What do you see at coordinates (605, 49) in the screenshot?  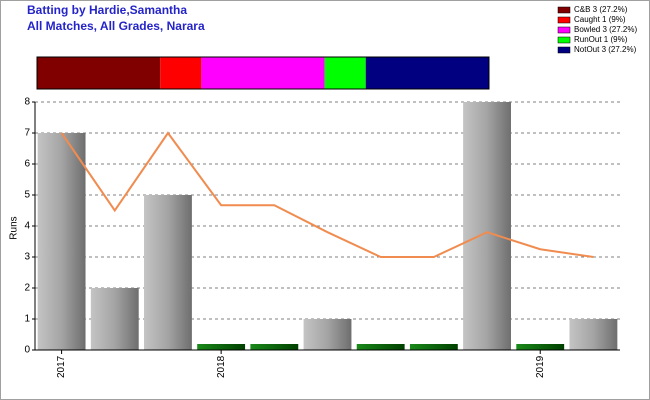 I see `legend-label: NotOut 3 (27.2%)` at bounding box center [605, 49].